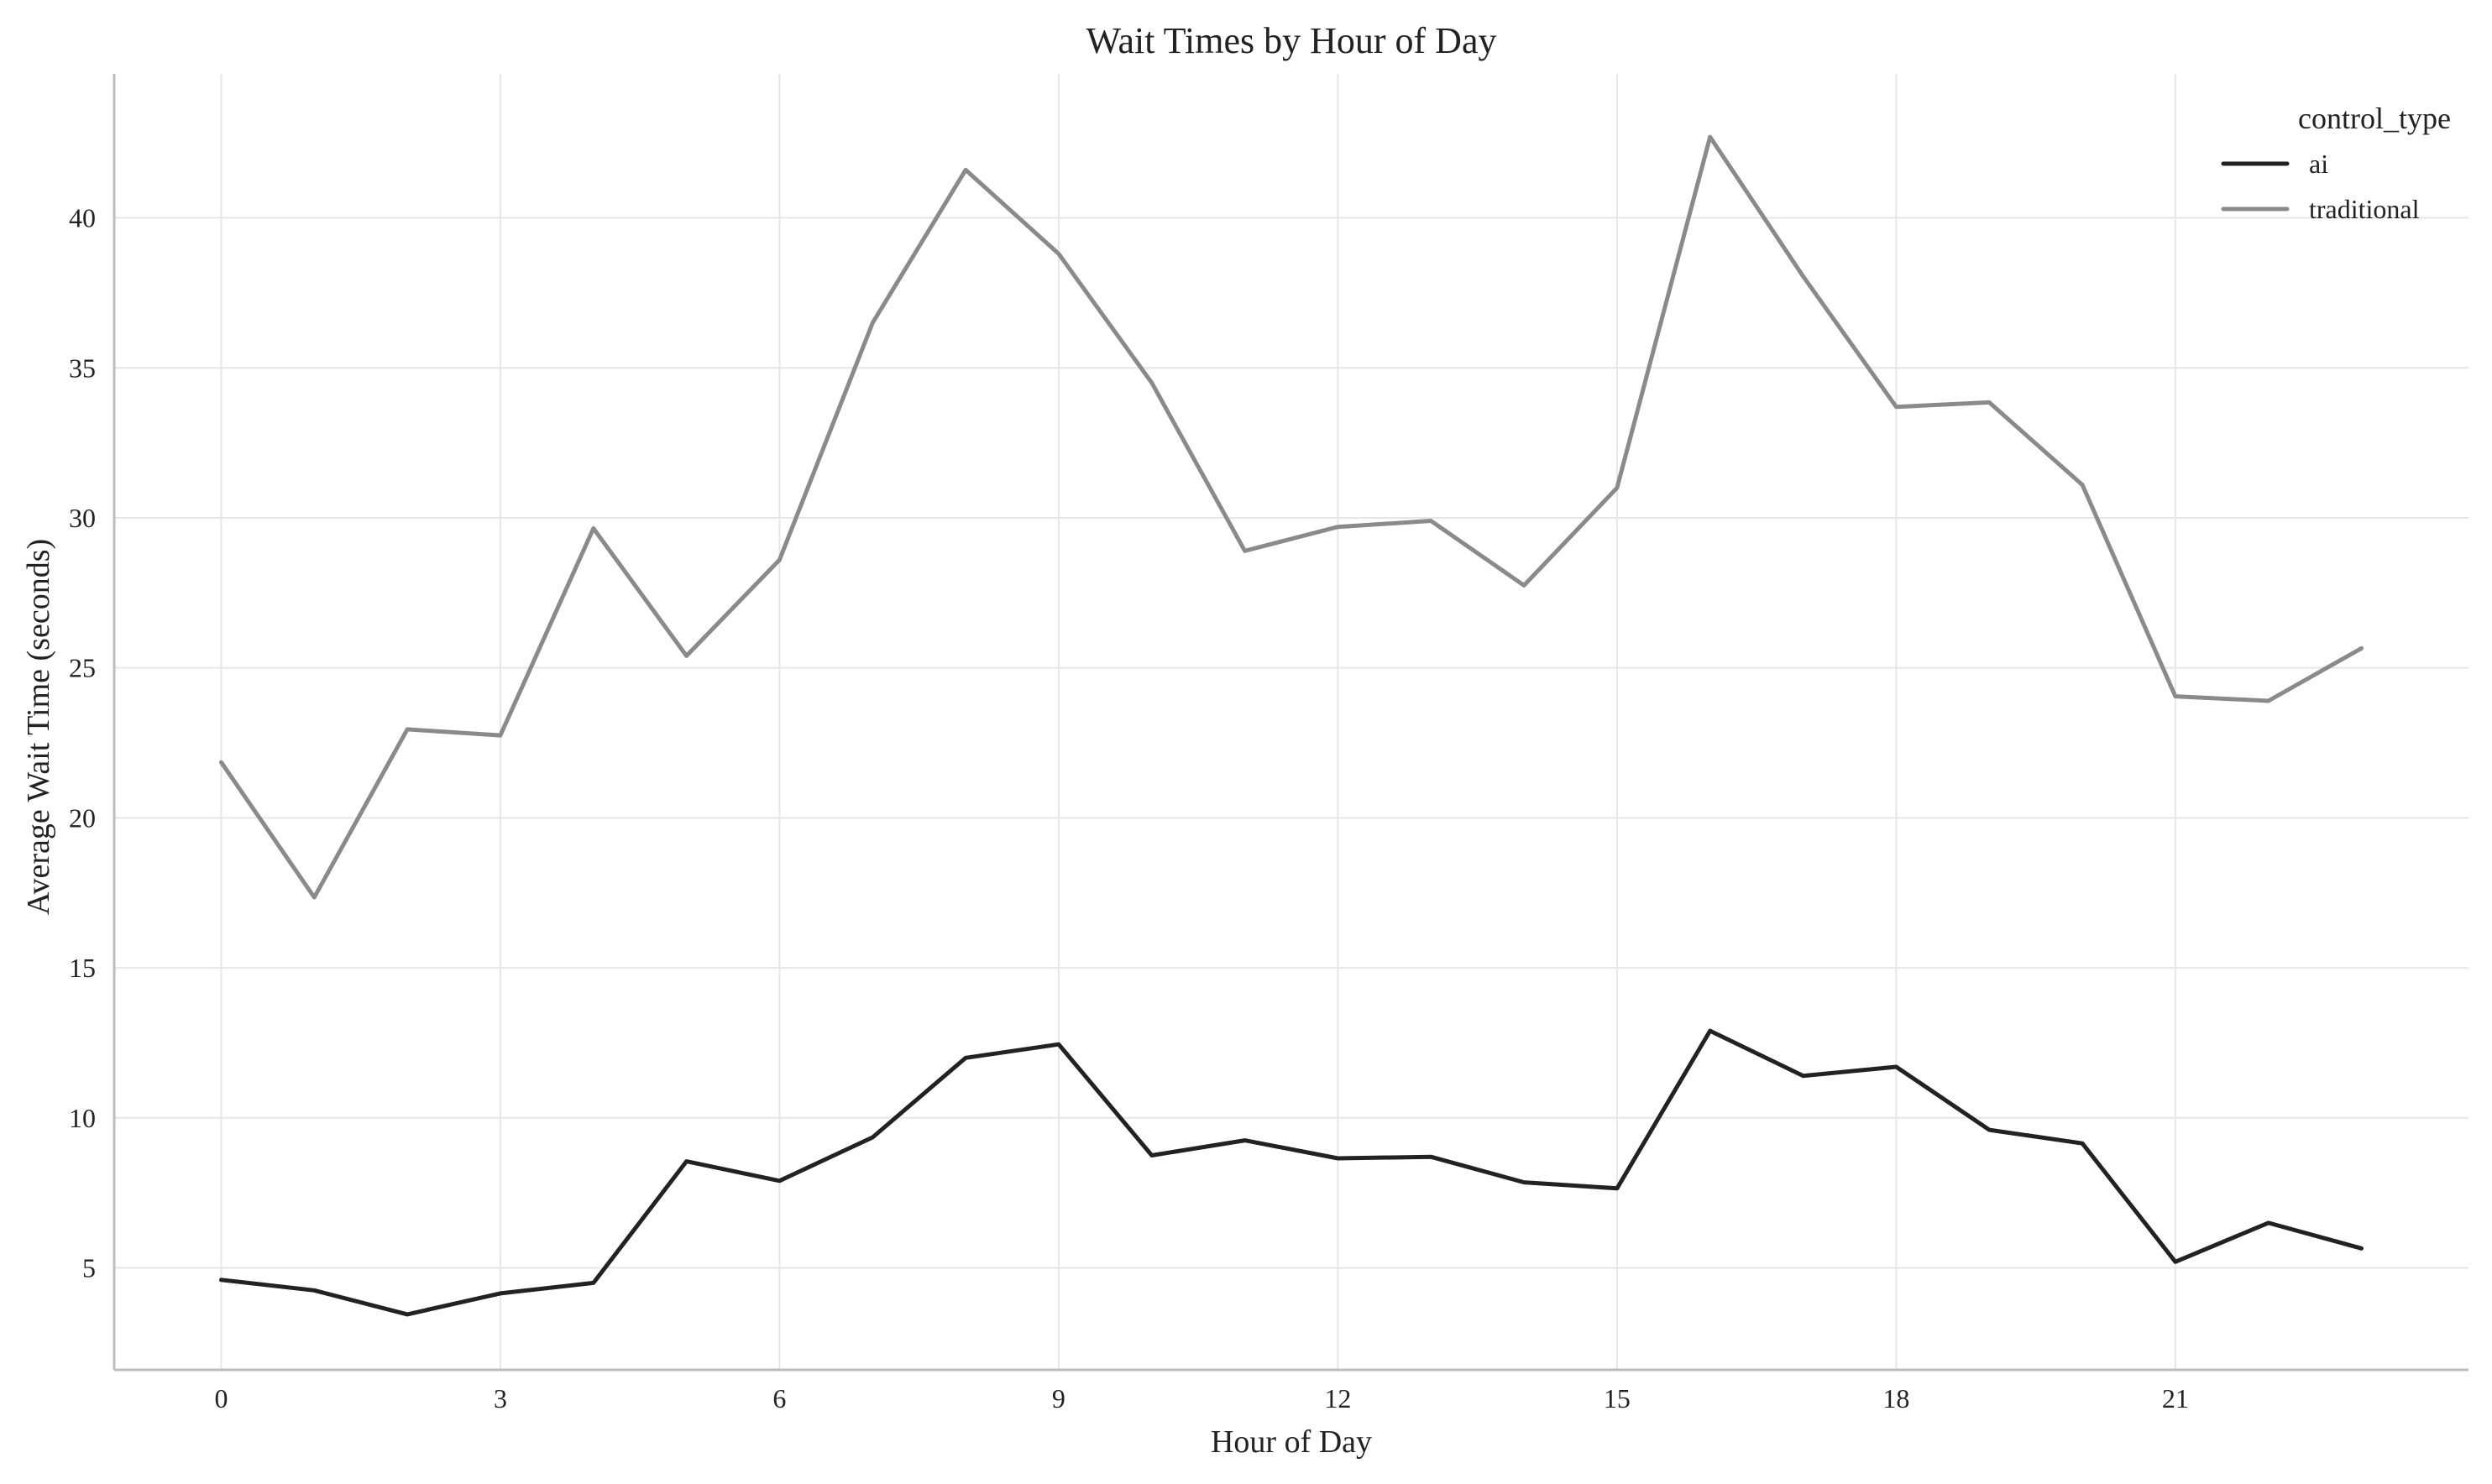 This screenshot has width=2492, height=1484. Describe the element at coordinates (2320, 186) in the screenshot. I see `legend-items: ai traditional` at that location.